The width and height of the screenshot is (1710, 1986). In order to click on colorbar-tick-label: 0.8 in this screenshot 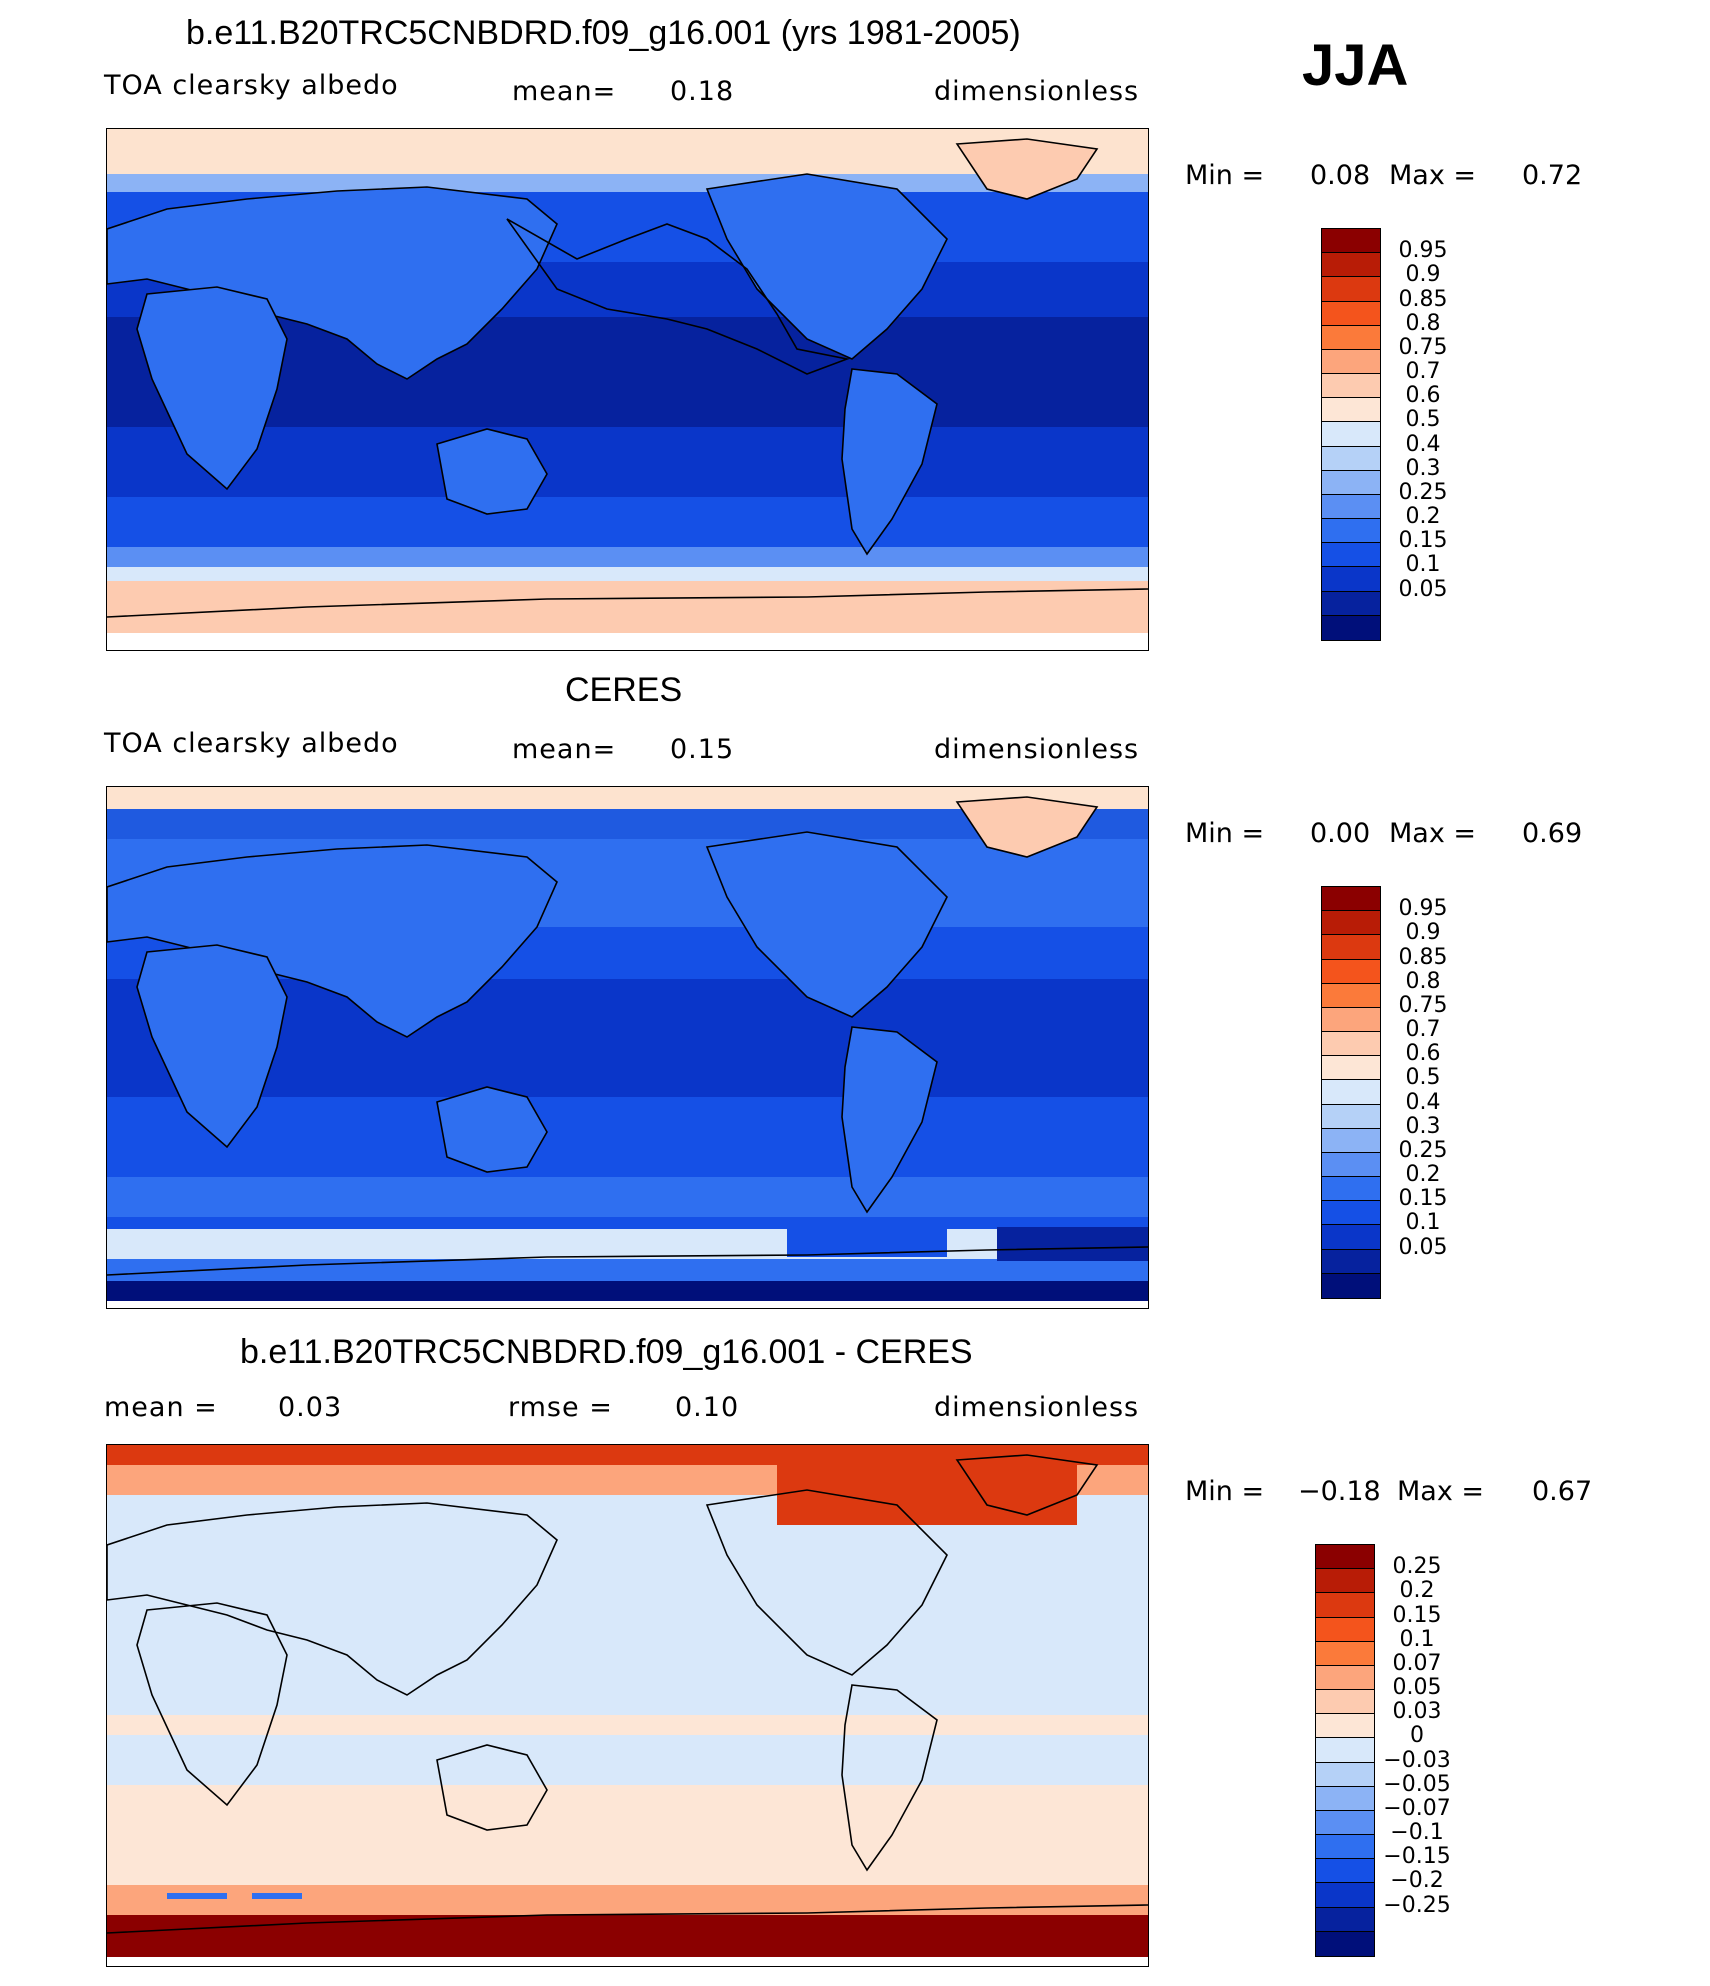, I will do `click(1423, 981)`.